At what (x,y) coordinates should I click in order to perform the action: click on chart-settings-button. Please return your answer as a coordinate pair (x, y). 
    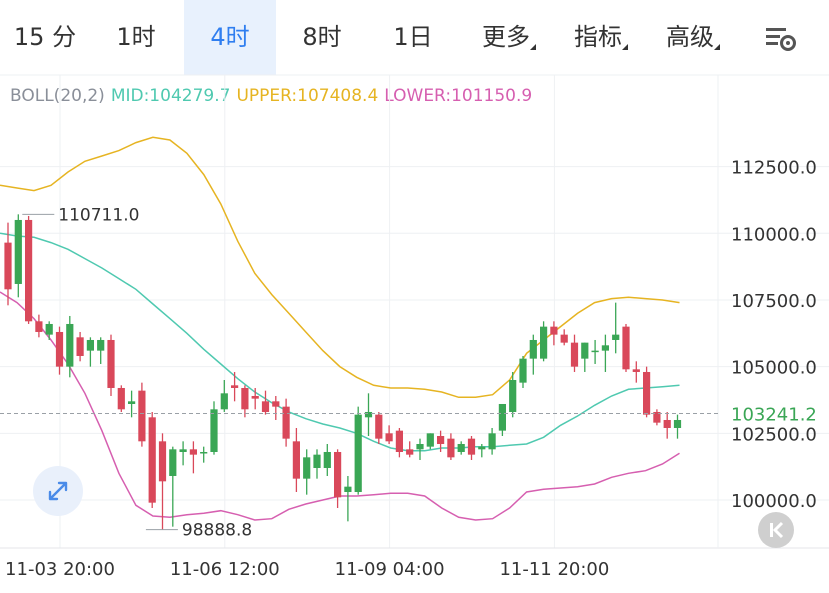
    Looking at the image, I should click on (780, 38).